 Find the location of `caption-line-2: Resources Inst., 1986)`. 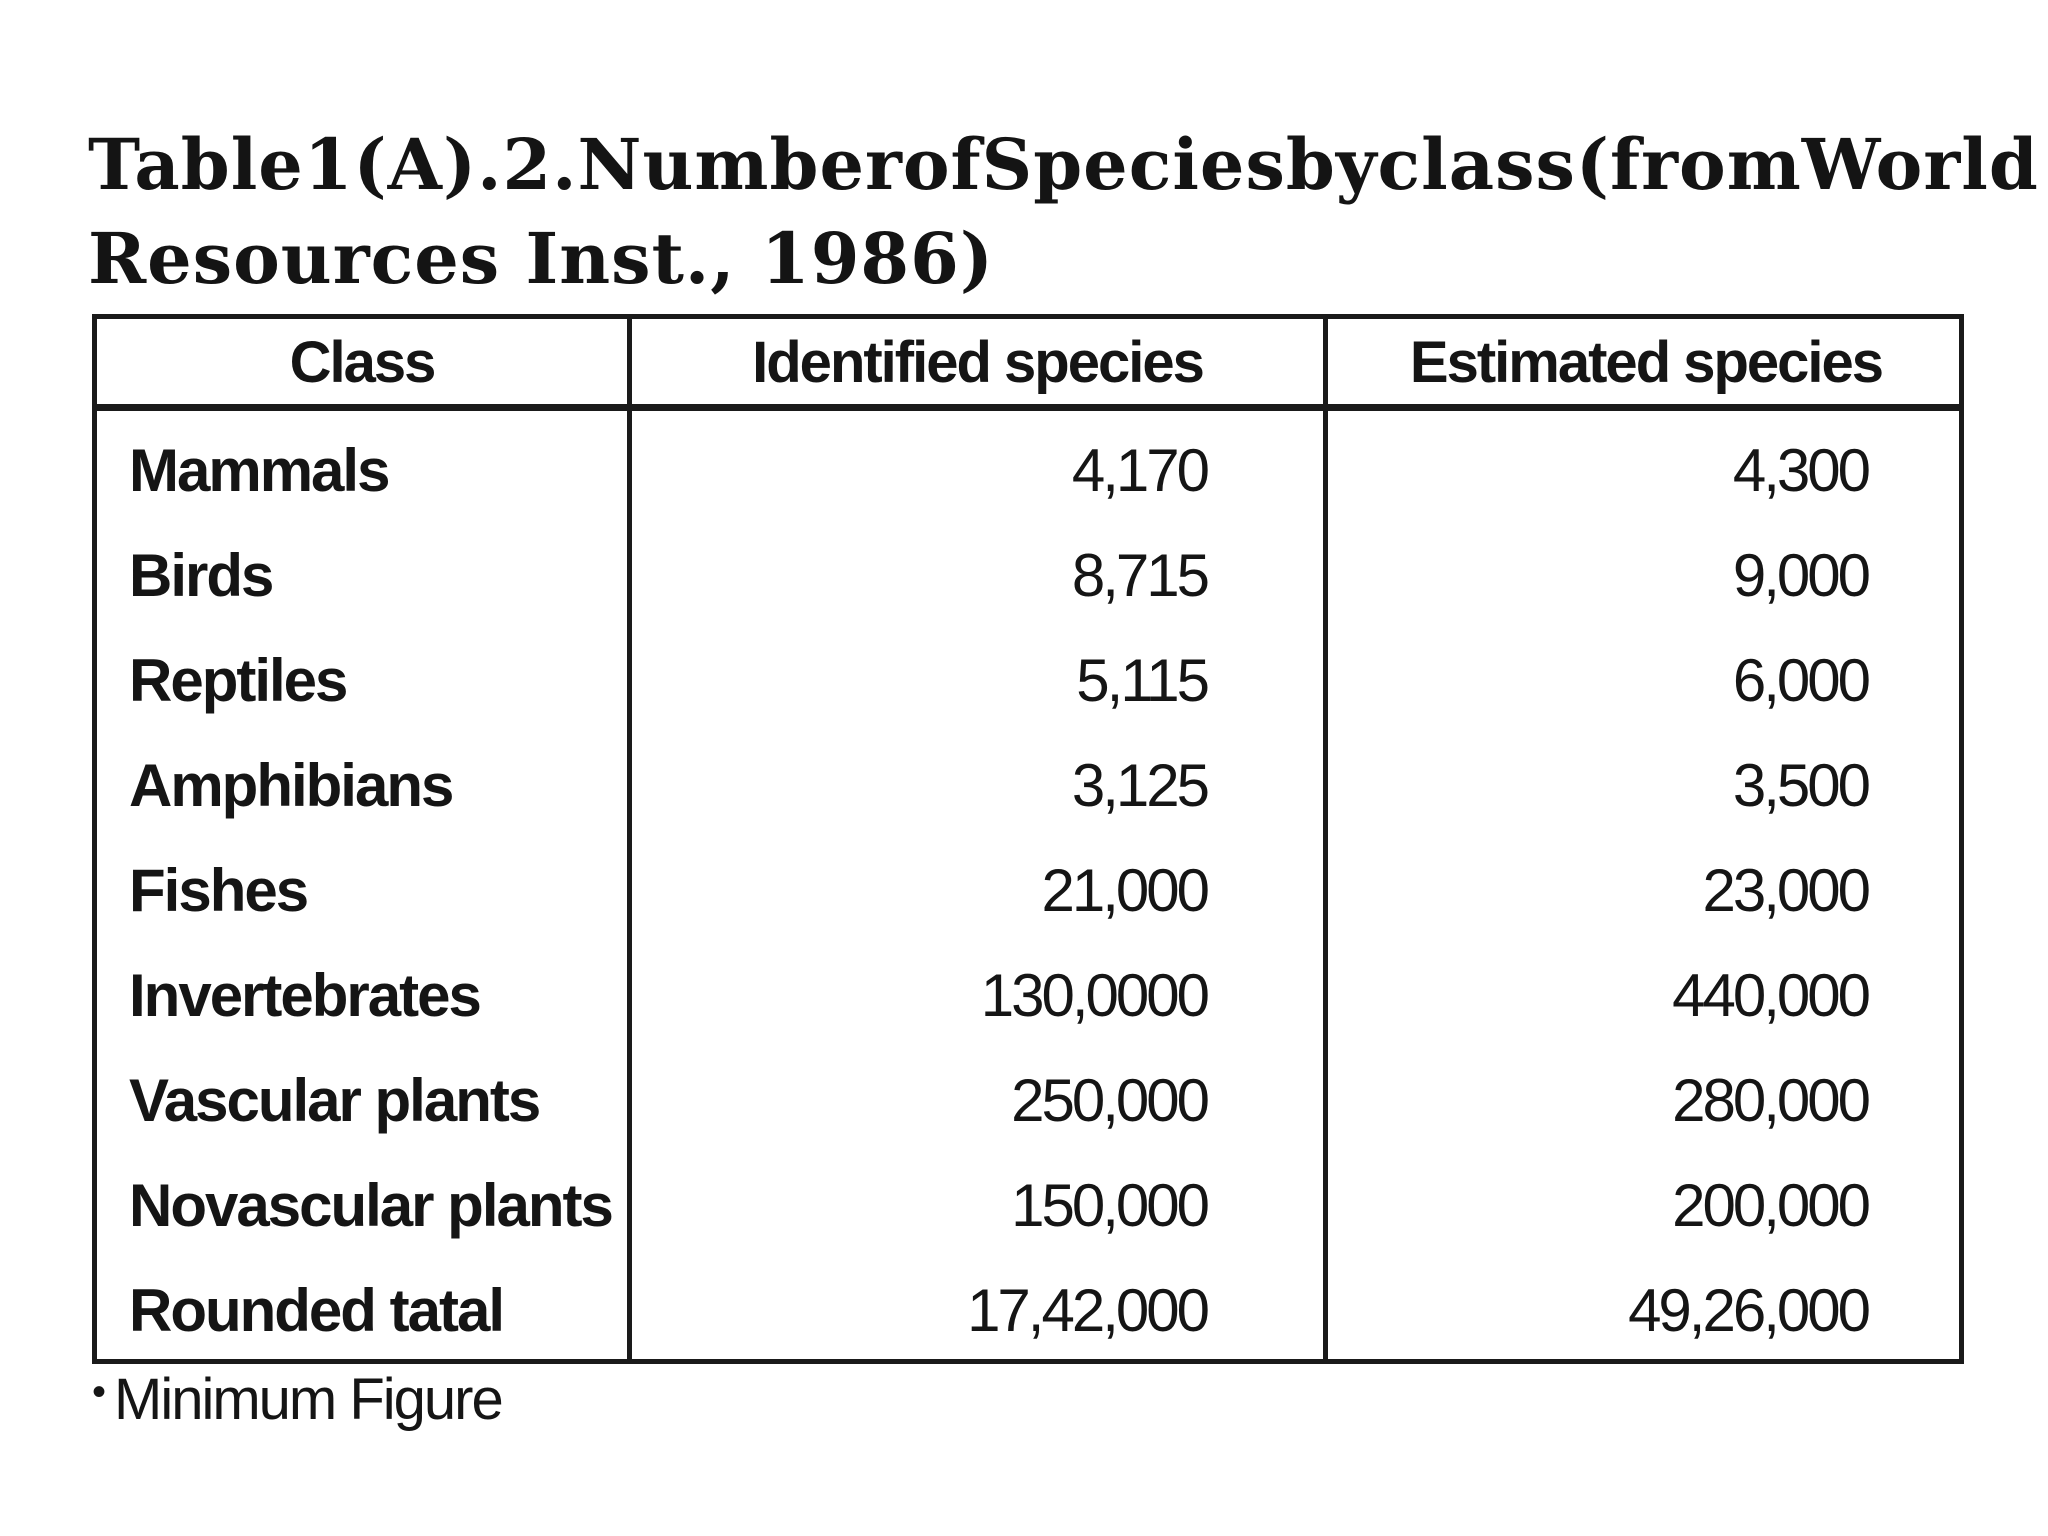

caption-line-2: Resources Inst., 1986) is located at coordinates (541, 258).